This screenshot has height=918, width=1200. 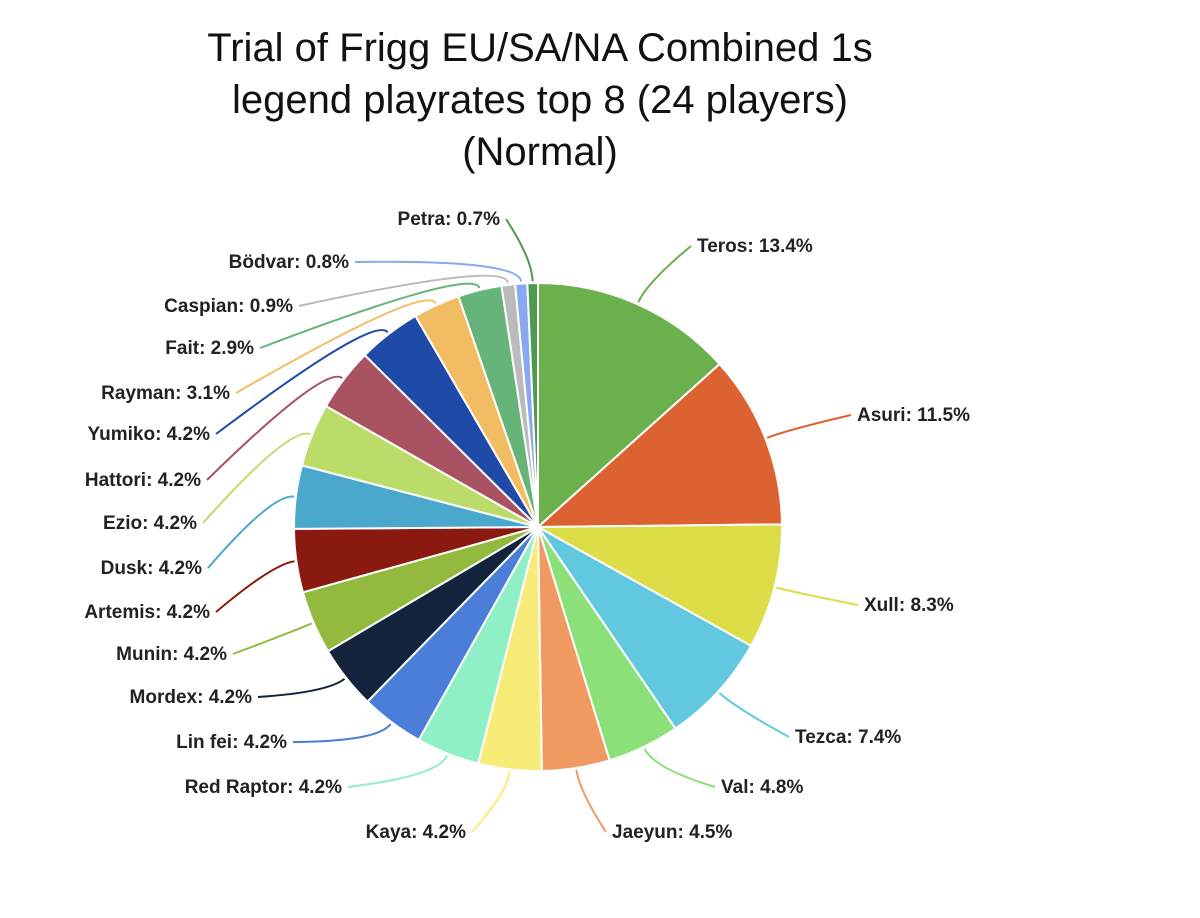 I want to click on slice-label-jaeyun: Jaeyun: 4.5%, so click(x=672, y=832).